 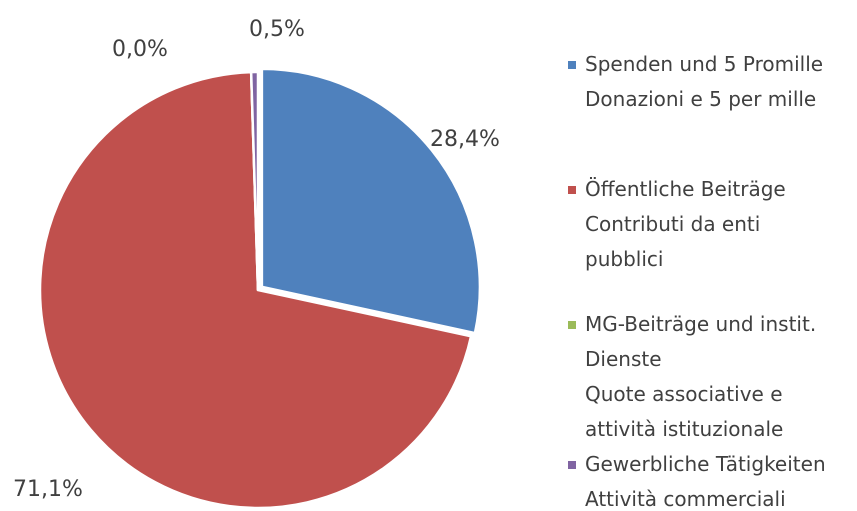 I want to click on data-label: 0,5%, so click(x=277, y=29).